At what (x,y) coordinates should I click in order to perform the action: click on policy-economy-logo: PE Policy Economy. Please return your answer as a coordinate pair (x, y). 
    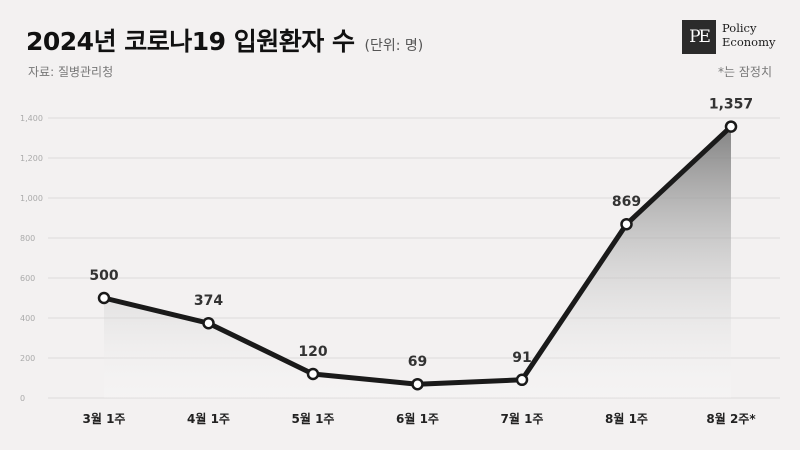
    Looking at the image, I should click on (737, 38).